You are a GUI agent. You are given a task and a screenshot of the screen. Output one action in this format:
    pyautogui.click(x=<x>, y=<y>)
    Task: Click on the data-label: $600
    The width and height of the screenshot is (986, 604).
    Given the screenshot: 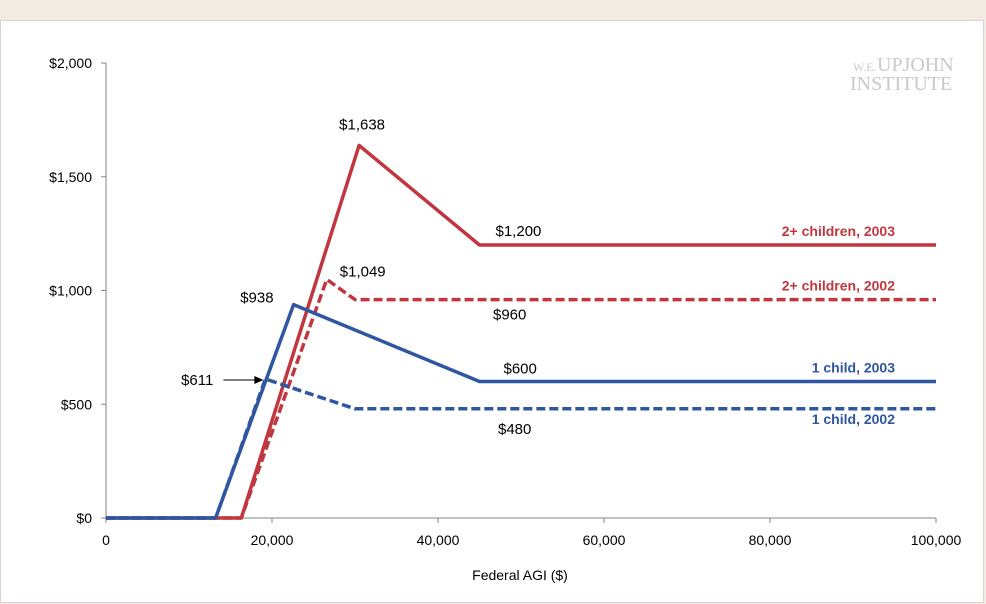 What is the action you would take?
    pyautogui.click(x=520, y=369)
    